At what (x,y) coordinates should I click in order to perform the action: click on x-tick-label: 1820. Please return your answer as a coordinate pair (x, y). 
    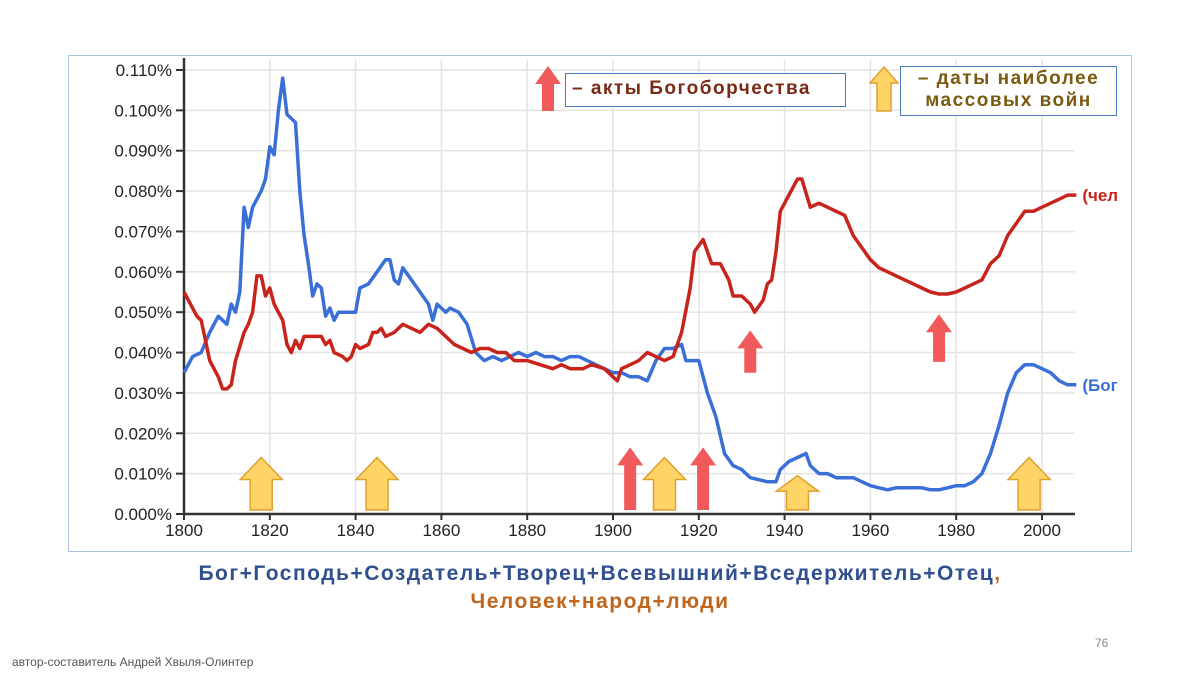
    Looking at the image, I should click on (270, 530).